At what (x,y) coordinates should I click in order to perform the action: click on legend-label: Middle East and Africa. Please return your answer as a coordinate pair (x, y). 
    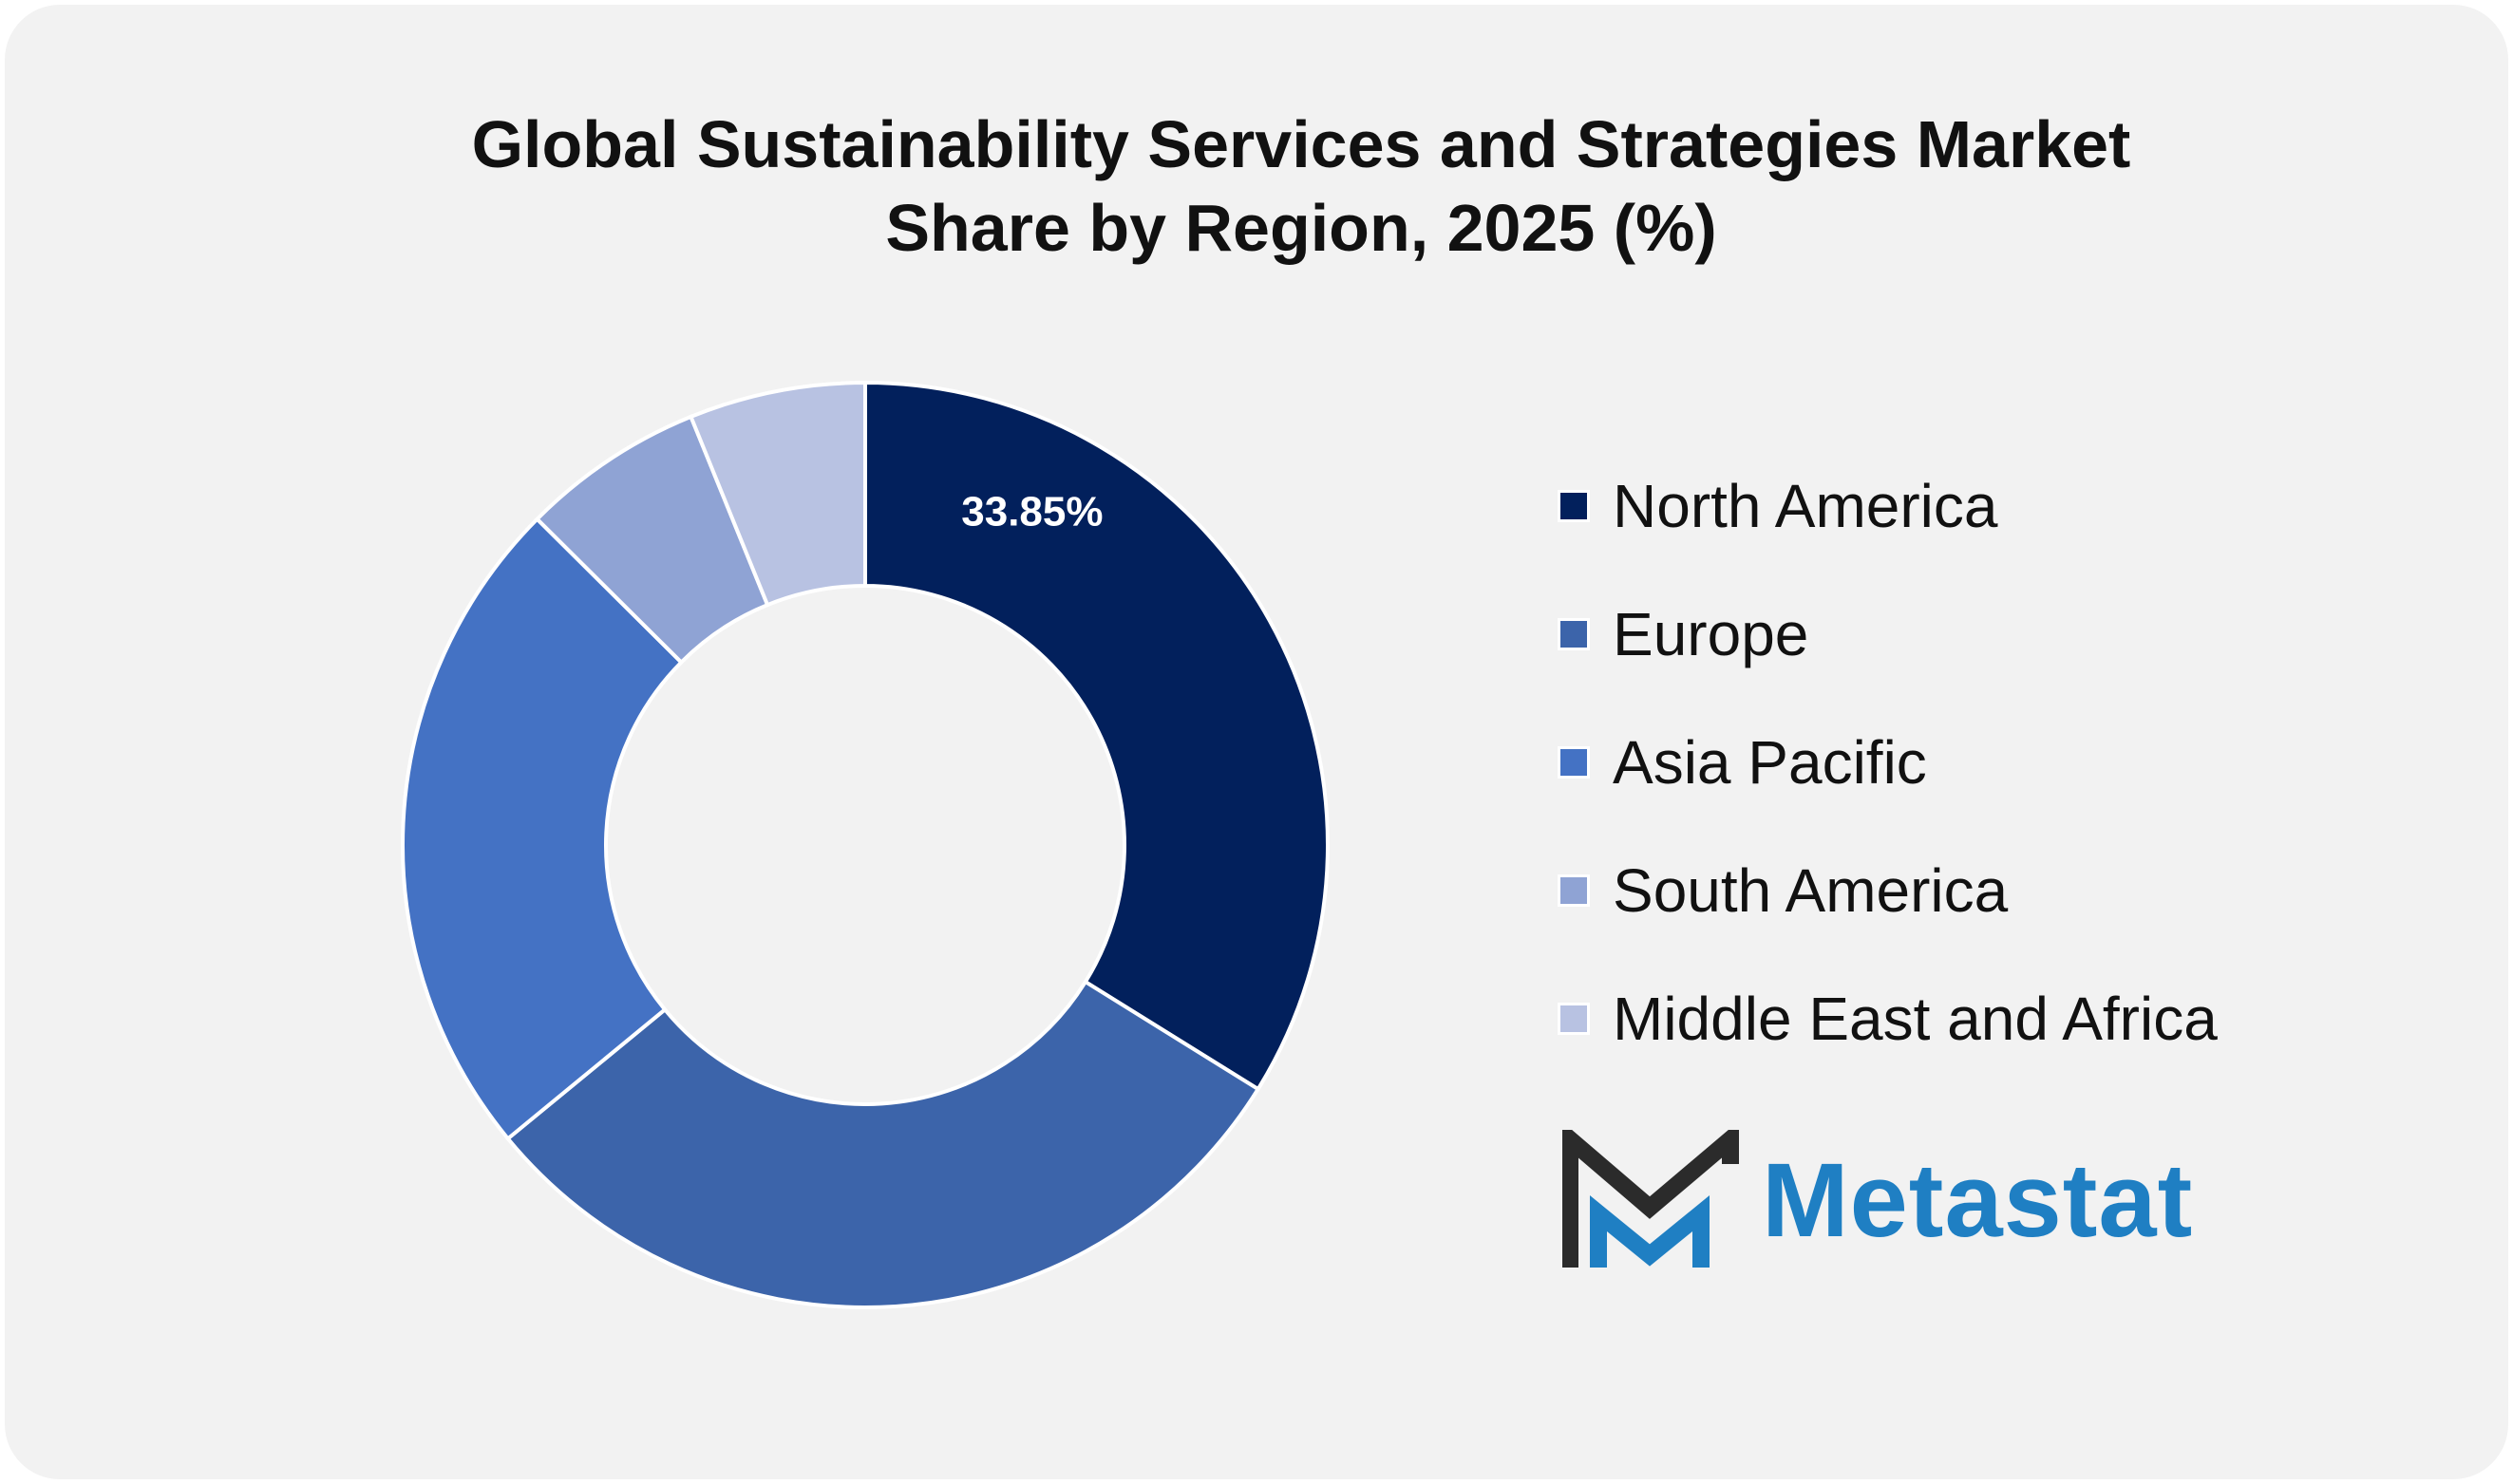
    Looking at the image, I should click on (1916, 1018).